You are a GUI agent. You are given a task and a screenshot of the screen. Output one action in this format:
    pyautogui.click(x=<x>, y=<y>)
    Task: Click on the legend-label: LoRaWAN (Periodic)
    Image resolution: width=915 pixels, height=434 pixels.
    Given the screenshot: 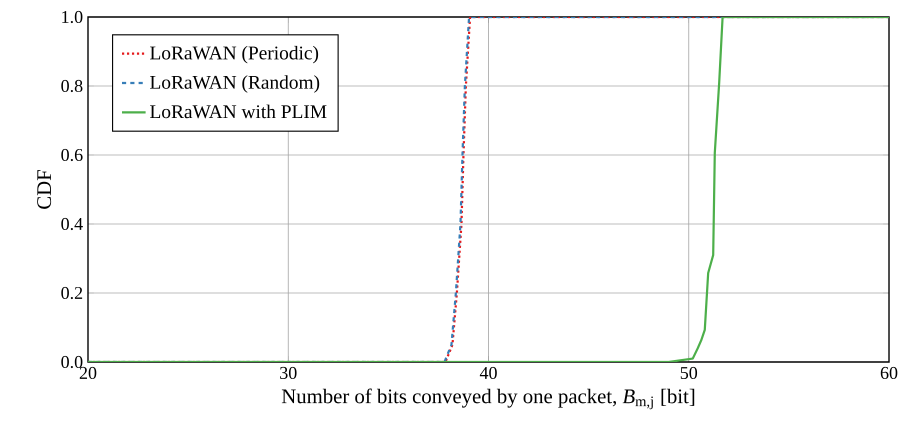 What is the action you would take?
    pyautogui.click(x=234, y=55)
    